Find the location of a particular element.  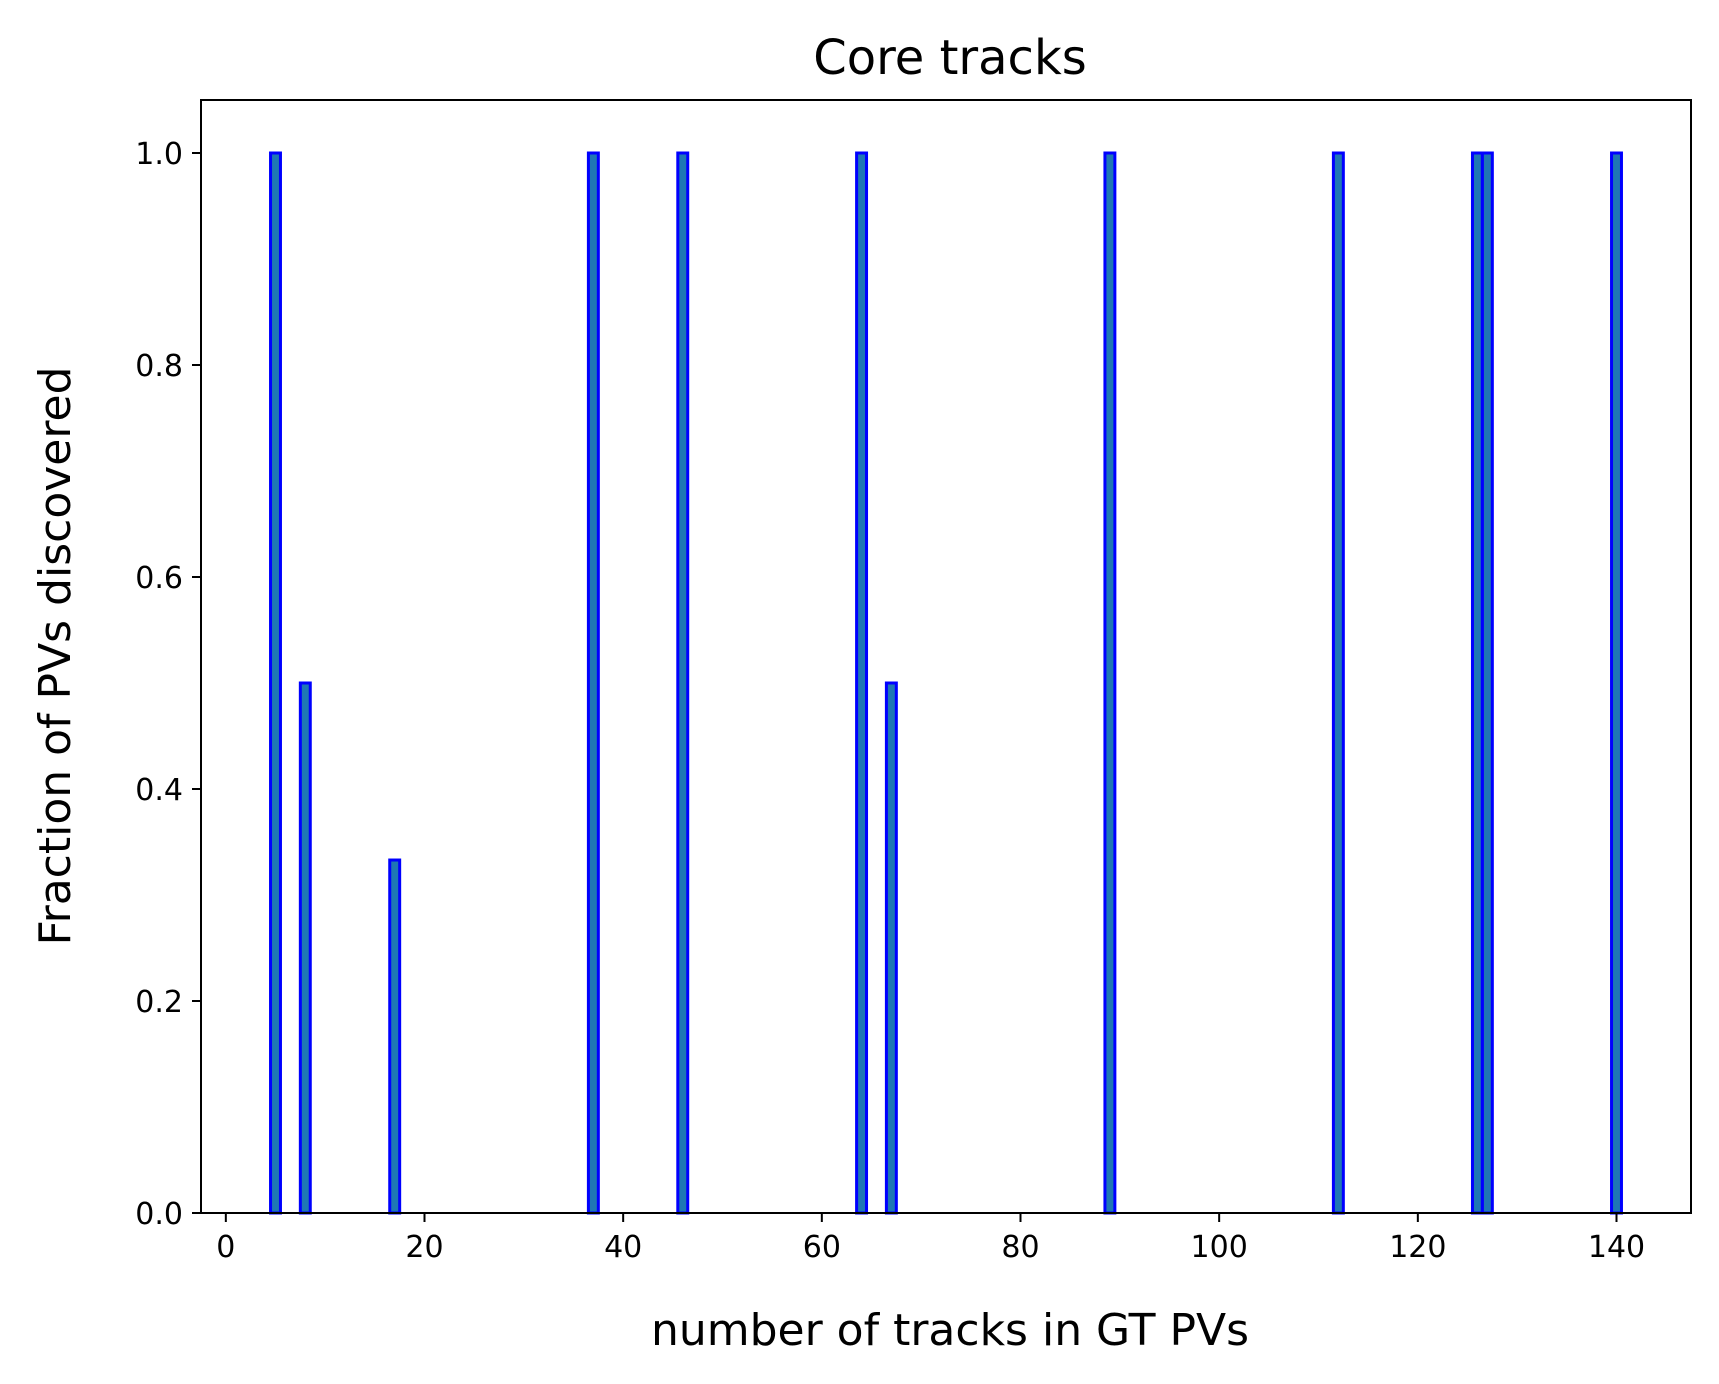

y-axis: 0.0 0.2 0.4 0.6 0.8 1.0 is located at coordinates (168, 684).